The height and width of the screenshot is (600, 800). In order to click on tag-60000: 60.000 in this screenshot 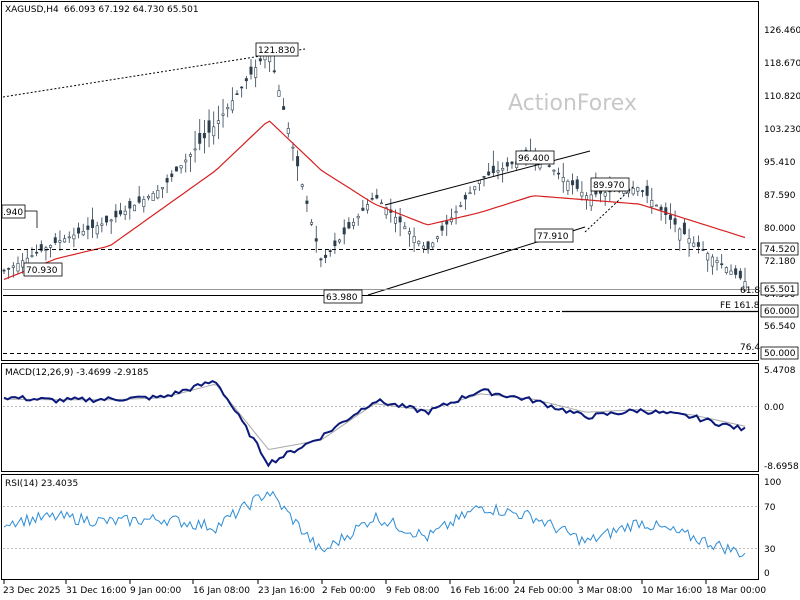, I will do `click(779, 311)`.